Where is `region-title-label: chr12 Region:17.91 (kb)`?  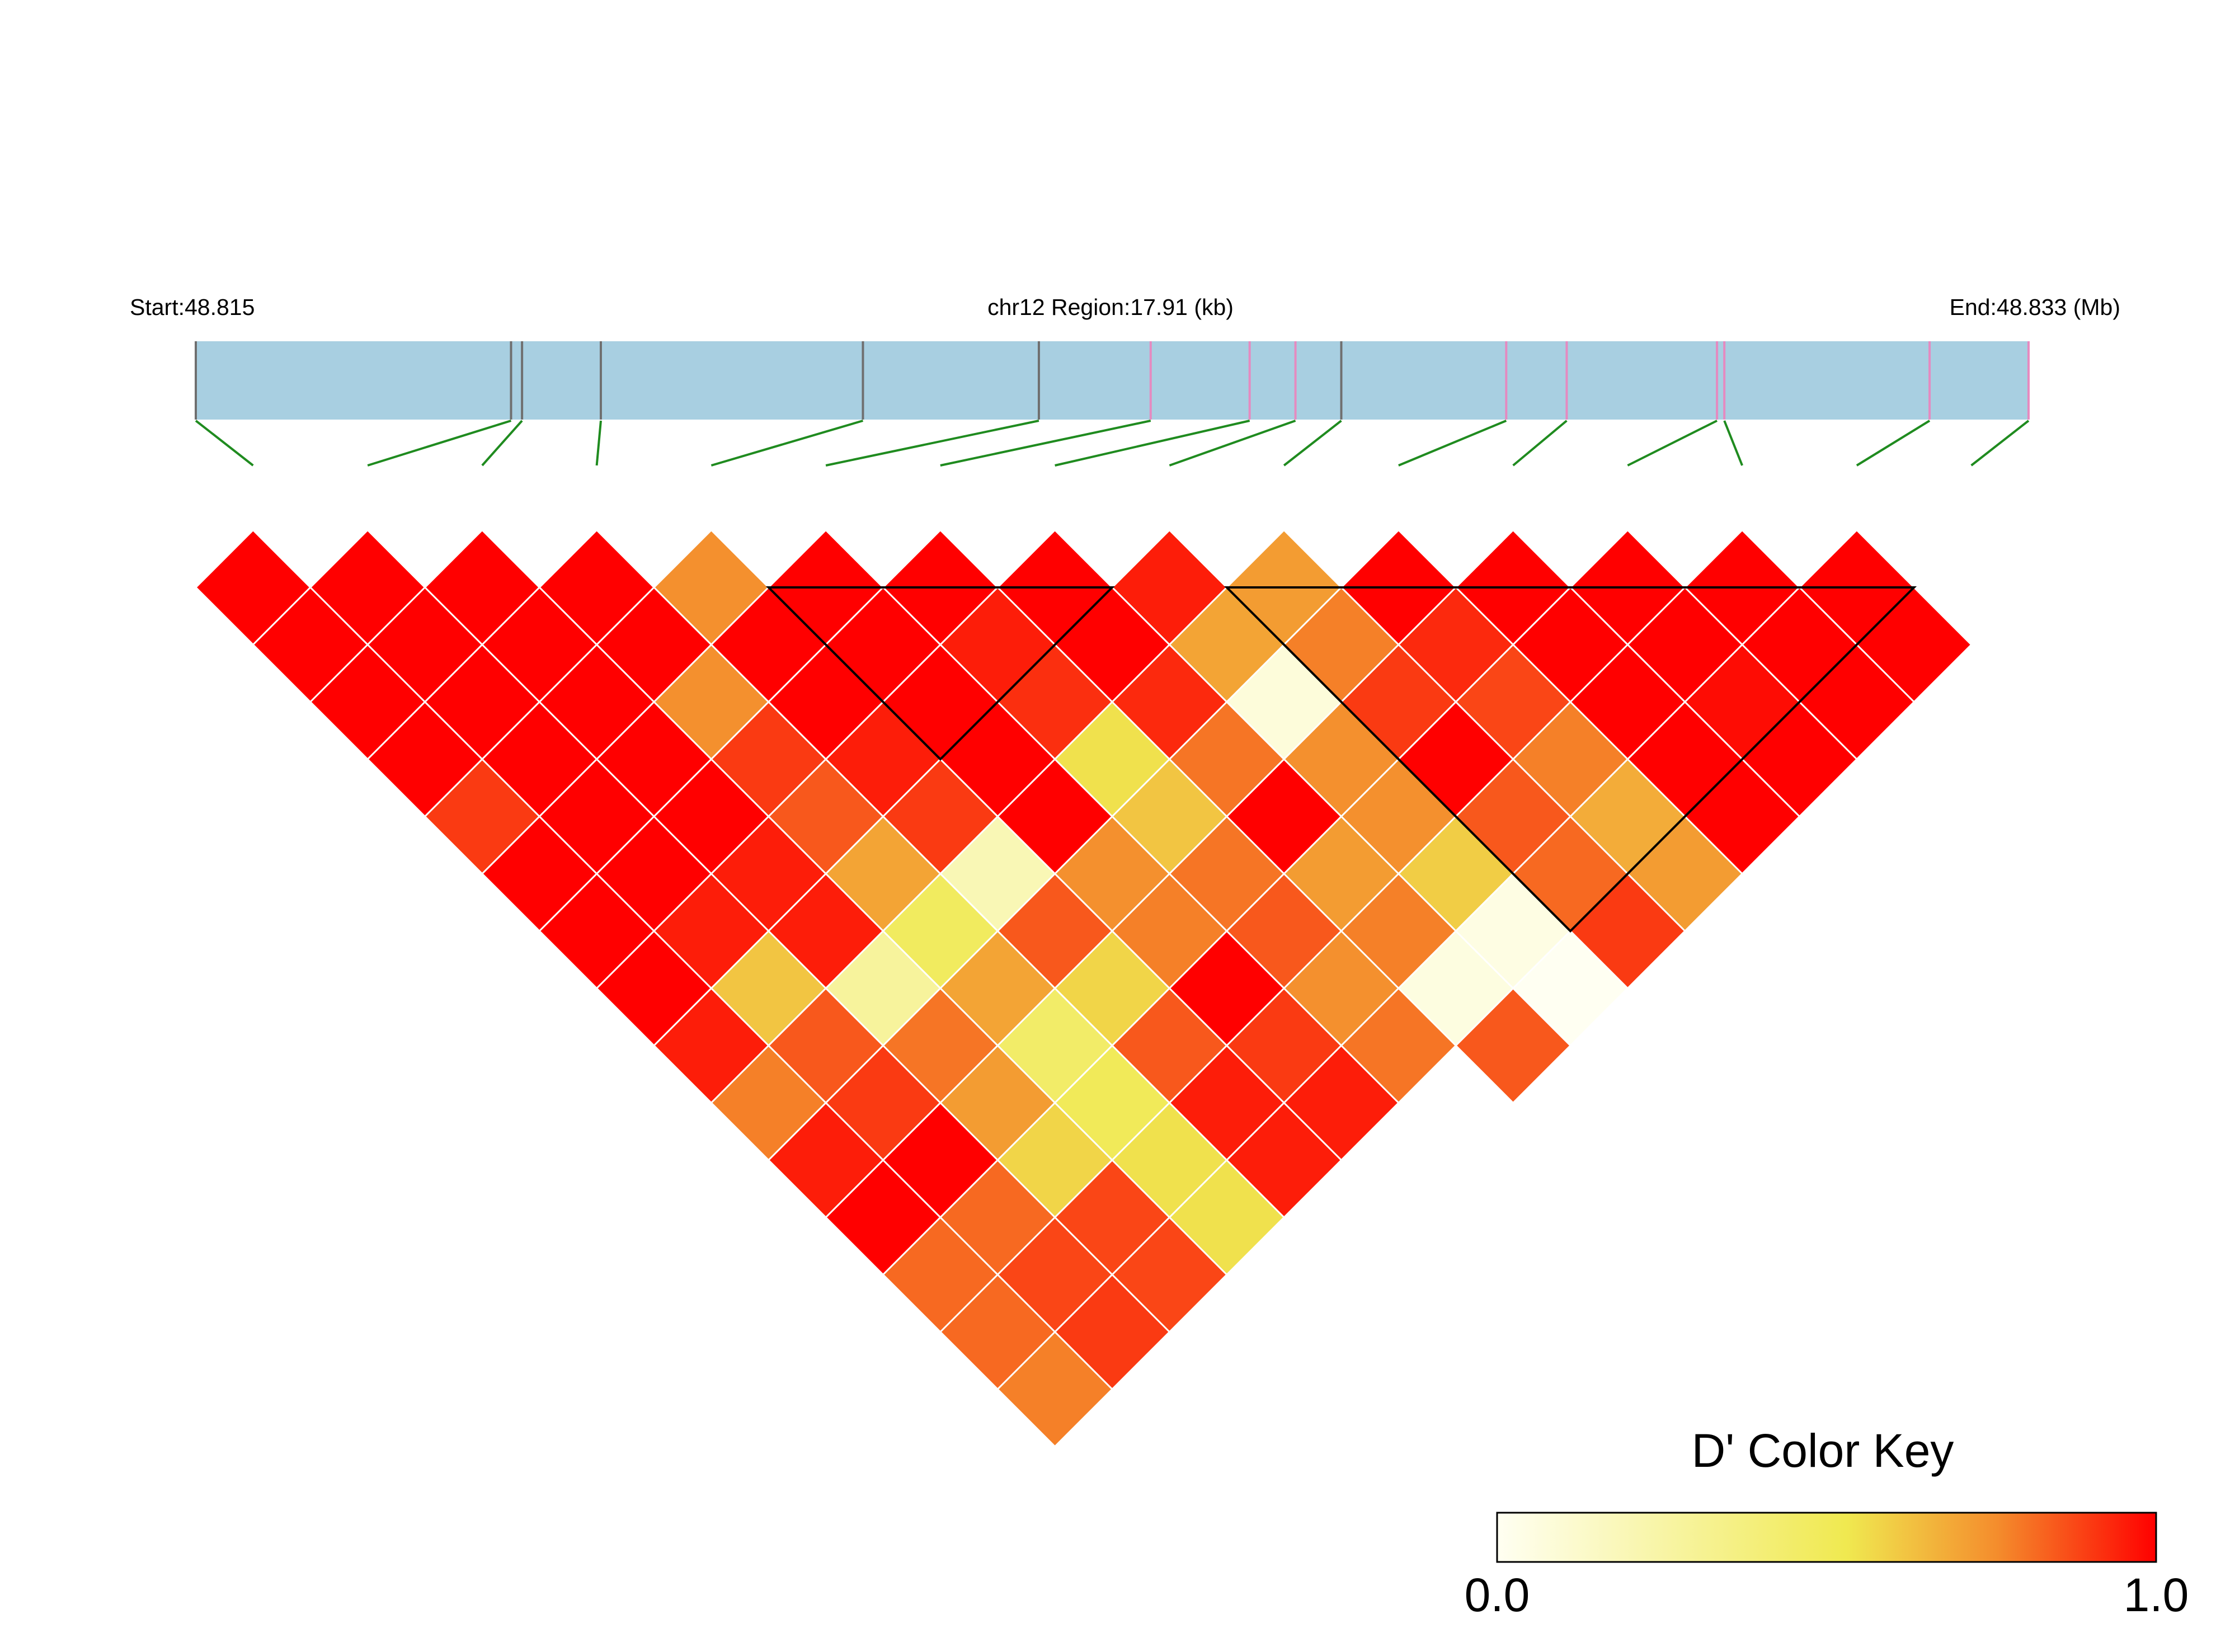
region-title-label: chr12 Region:17.91 (kb) is located at coordinates (1110, 307).